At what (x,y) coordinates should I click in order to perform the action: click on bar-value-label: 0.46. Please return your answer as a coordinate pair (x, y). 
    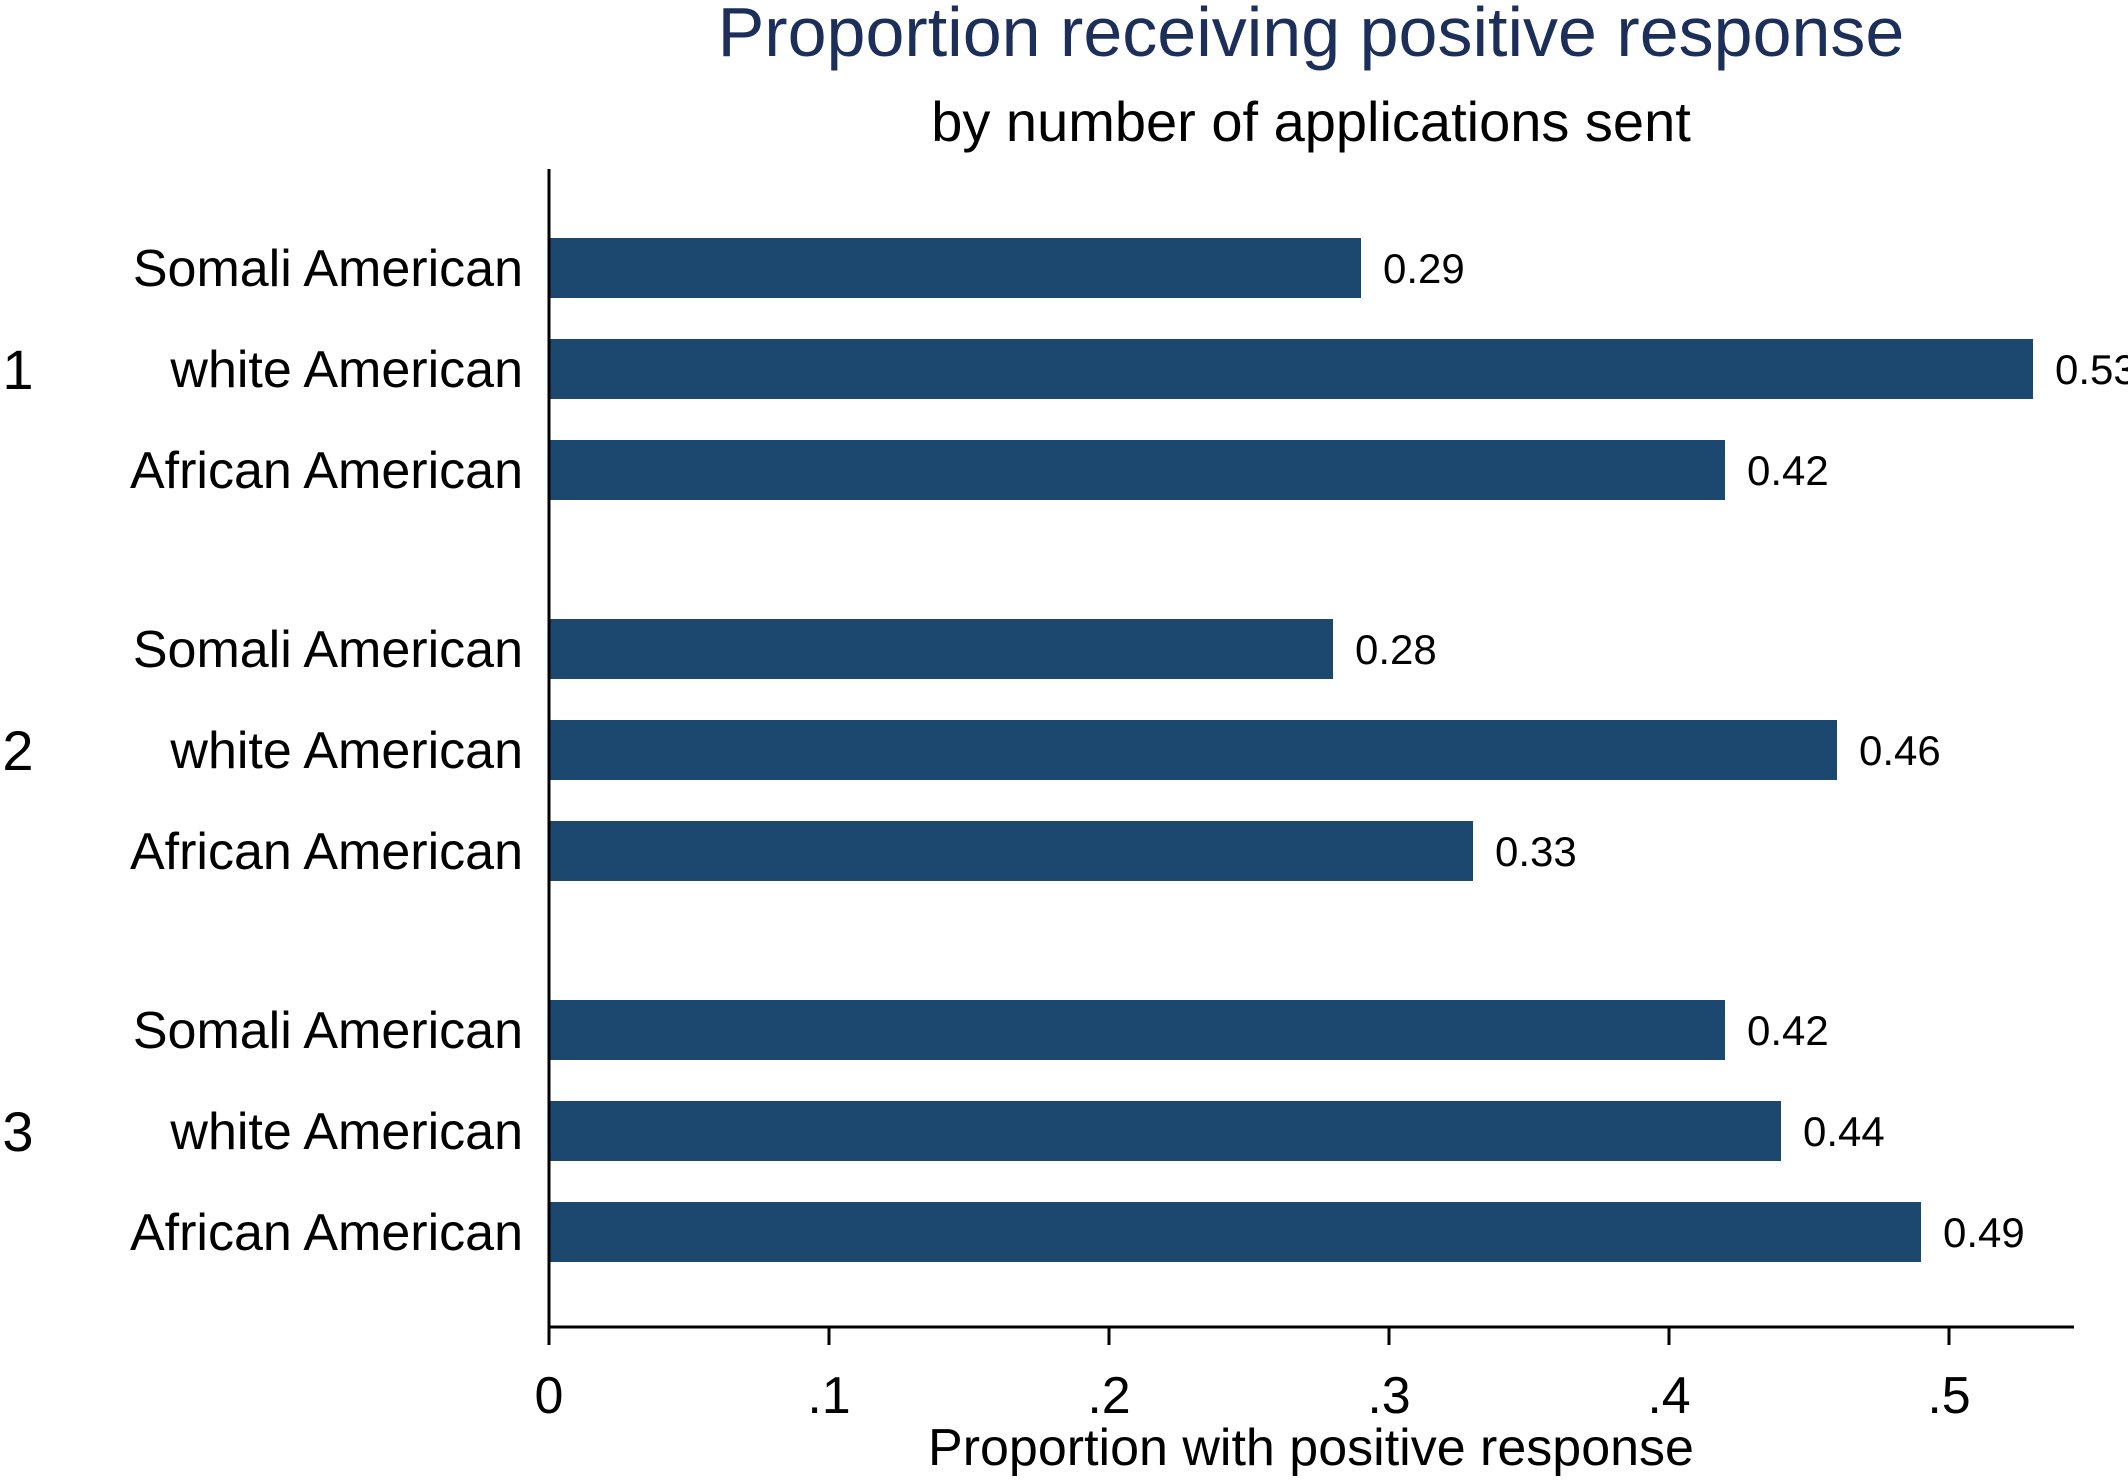
    Looking at the image, I should click on (1900, 750).